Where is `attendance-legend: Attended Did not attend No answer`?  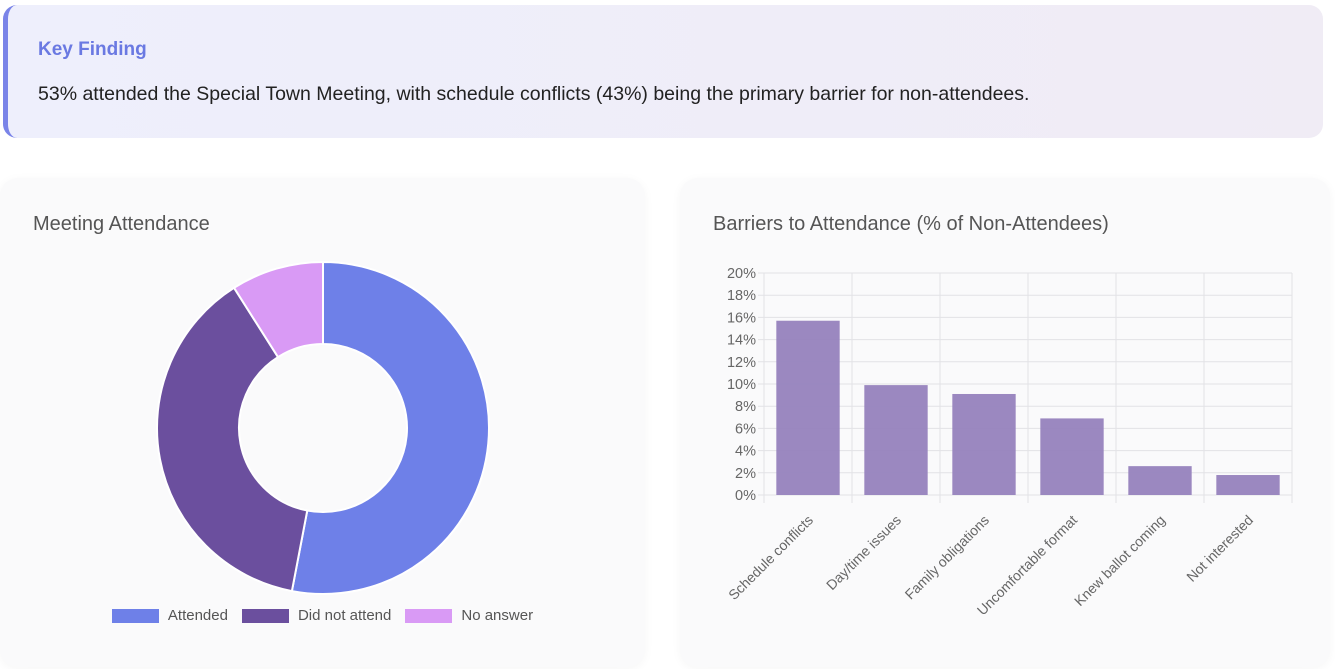 attendance-legend: Attended Did not attend No answer is located at coordinates (322, 615).